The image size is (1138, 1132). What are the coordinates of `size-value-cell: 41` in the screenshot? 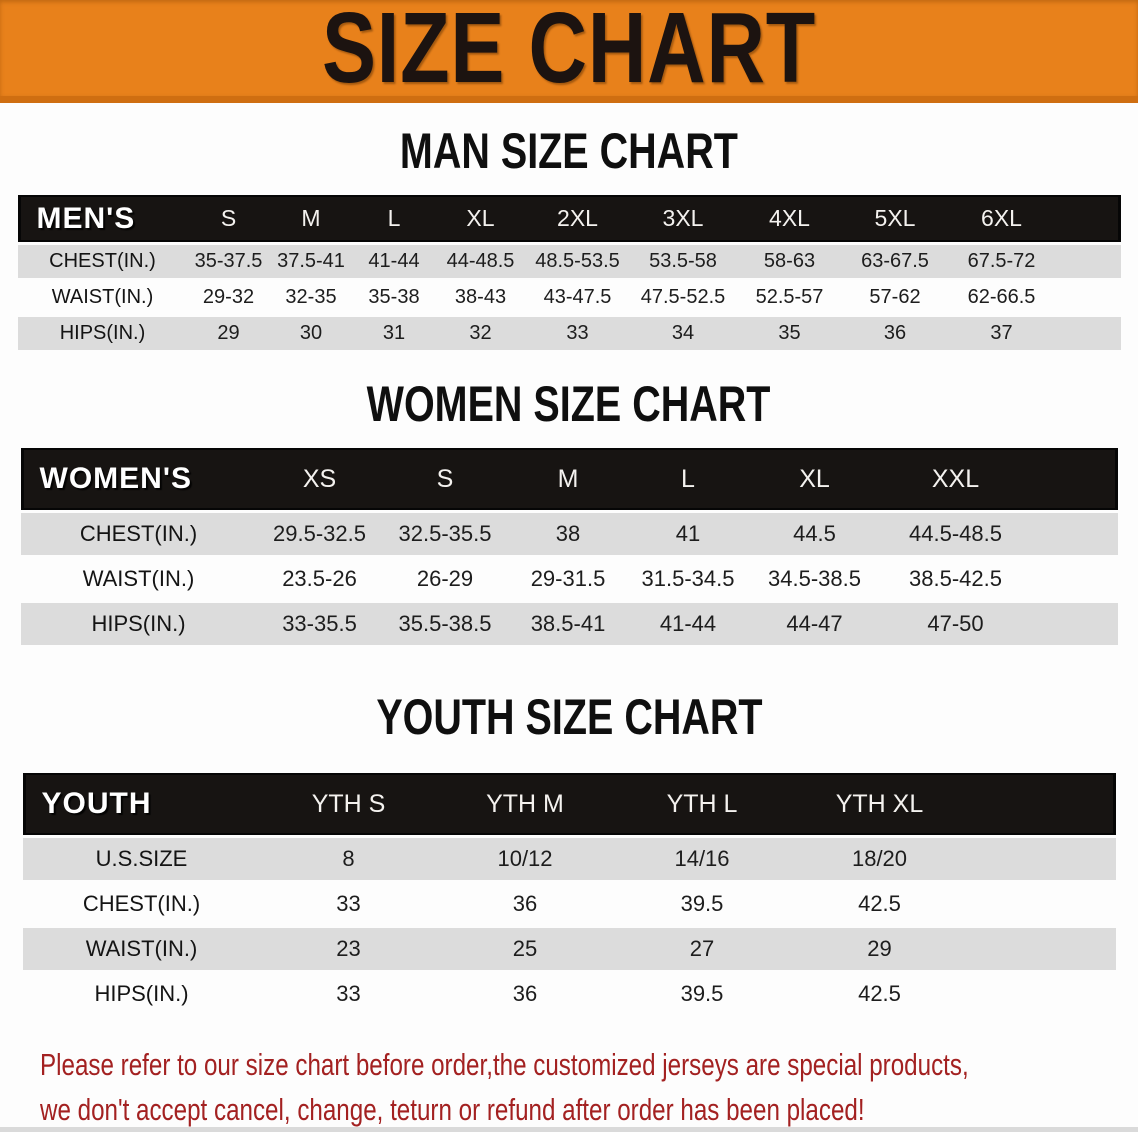 It's located at (688, 533).